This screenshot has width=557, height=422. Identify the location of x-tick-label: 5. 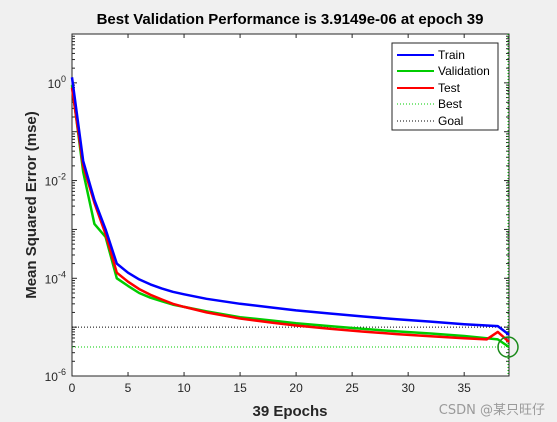
(128, 388).